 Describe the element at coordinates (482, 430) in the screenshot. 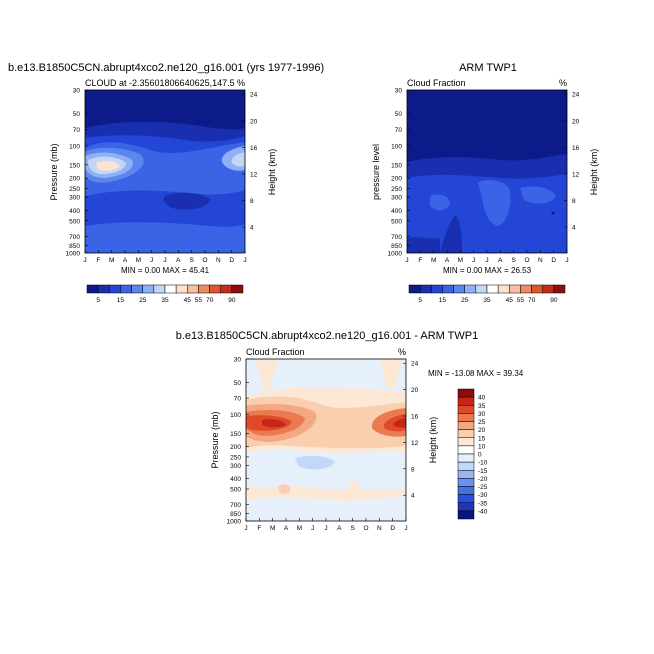

I see `panel-diff-colorbar-label: 20` at that location.